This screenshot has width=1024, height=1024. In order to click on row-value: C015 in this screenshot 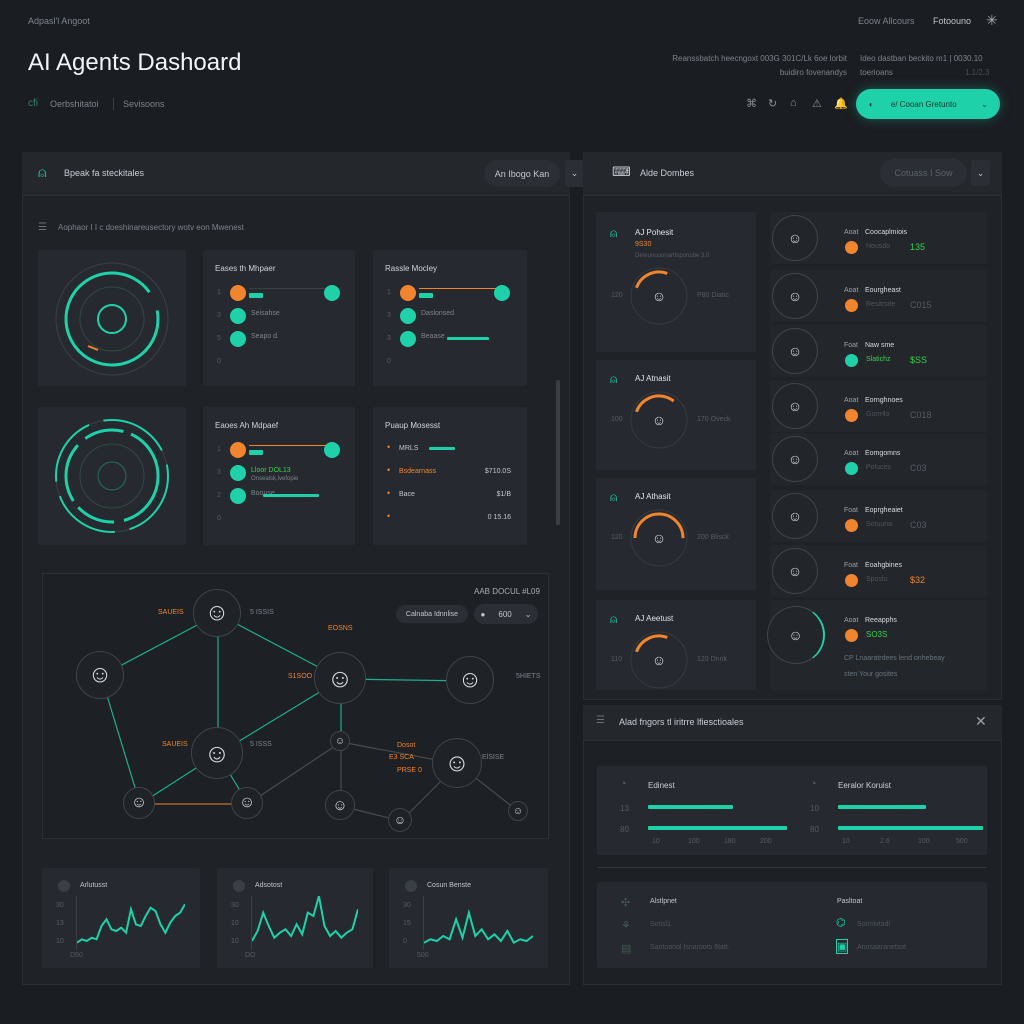, I will do `click(921, 305)`.